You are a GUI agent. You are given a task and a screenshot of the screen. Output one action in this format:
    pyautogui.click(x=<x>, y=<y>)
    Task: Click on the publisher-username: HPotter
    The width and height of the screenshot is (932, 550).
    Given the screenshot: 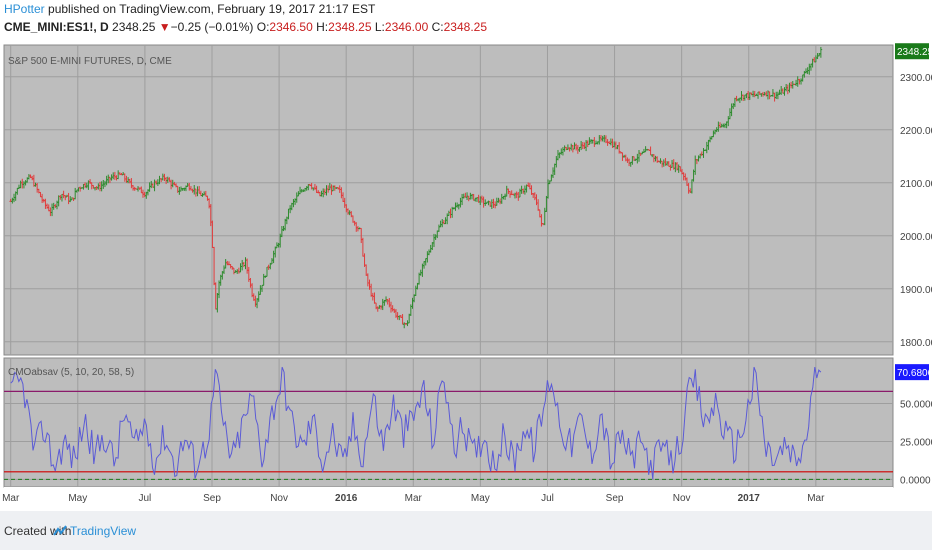 What is the action you would take?
    pyautogui.click(x=24, y=9)
    